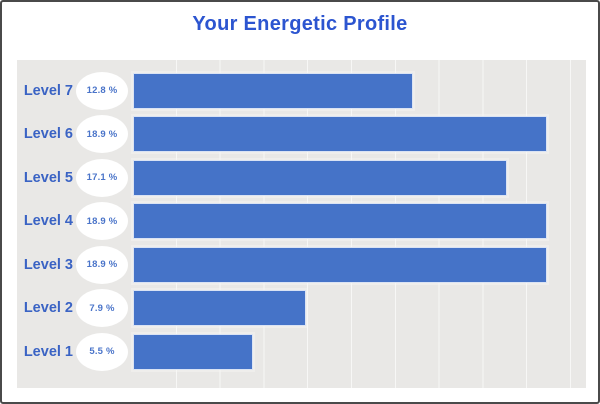 The width and height of the screenshot is (600, 404). I want to click on category-label: Level 3, so click(48, 264).